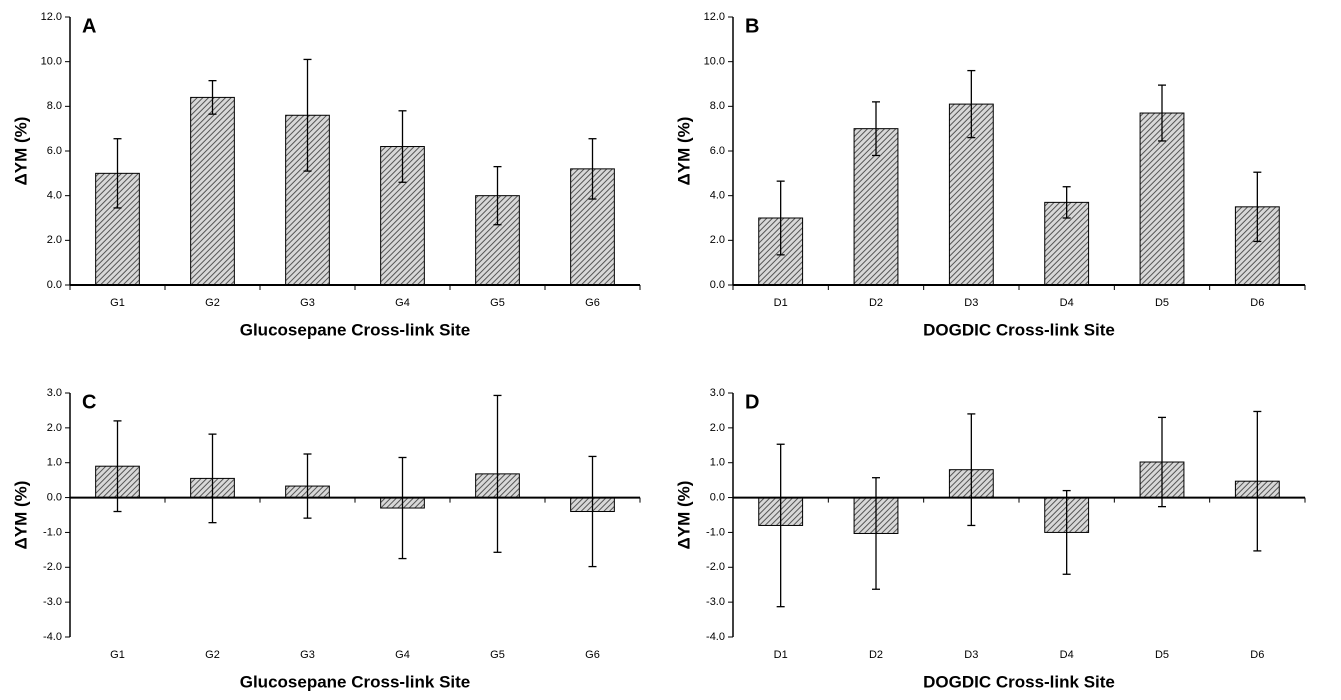 The height and width of the screenshot is (700, 1341). Describe the element at coordinates (752, 402) in the screenshot. I see `panel-label: D` at that location.